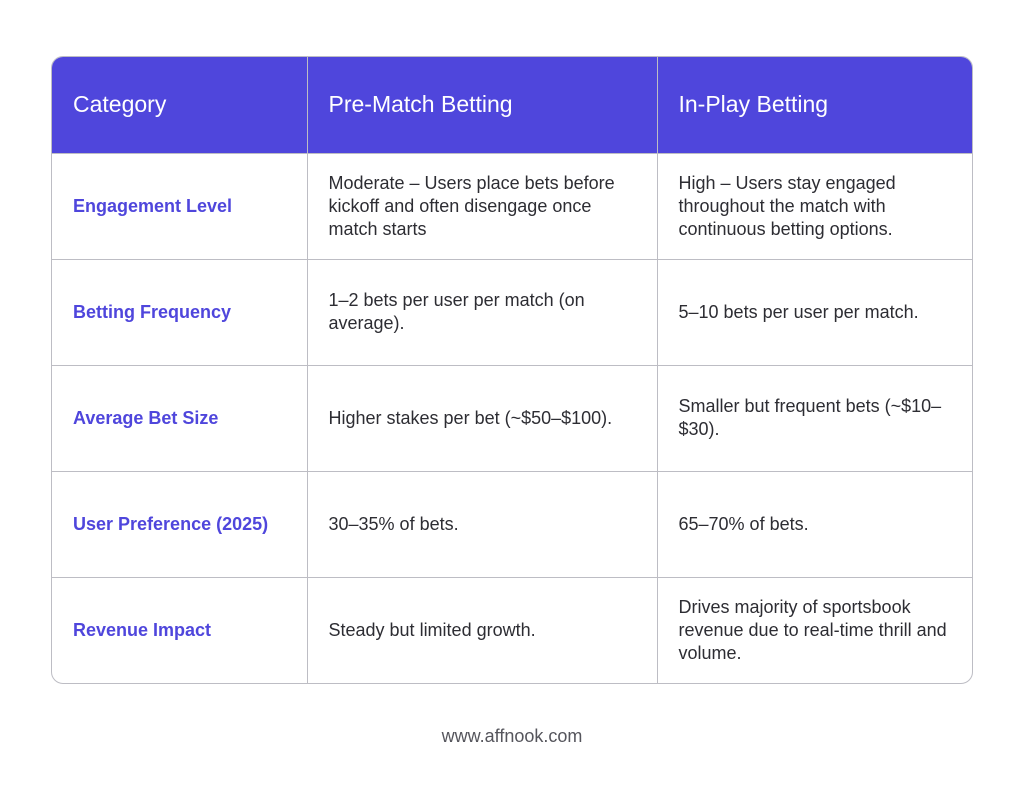 This screenshot has width=1024, height=802. I want to click on row-pre-match: Steady but limited growth., so click(482, 629).